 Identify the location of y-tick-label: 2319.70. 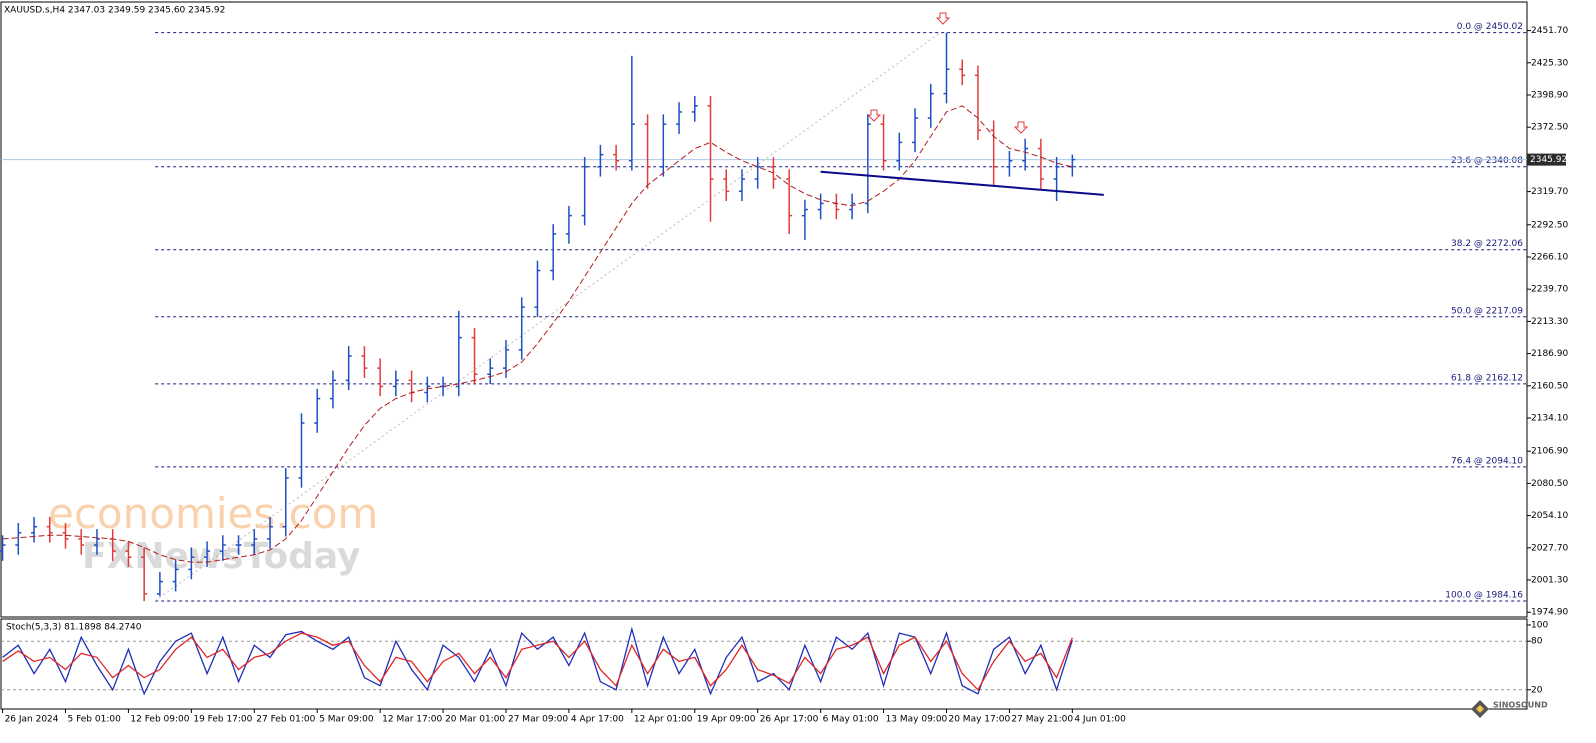
(1549, 192).